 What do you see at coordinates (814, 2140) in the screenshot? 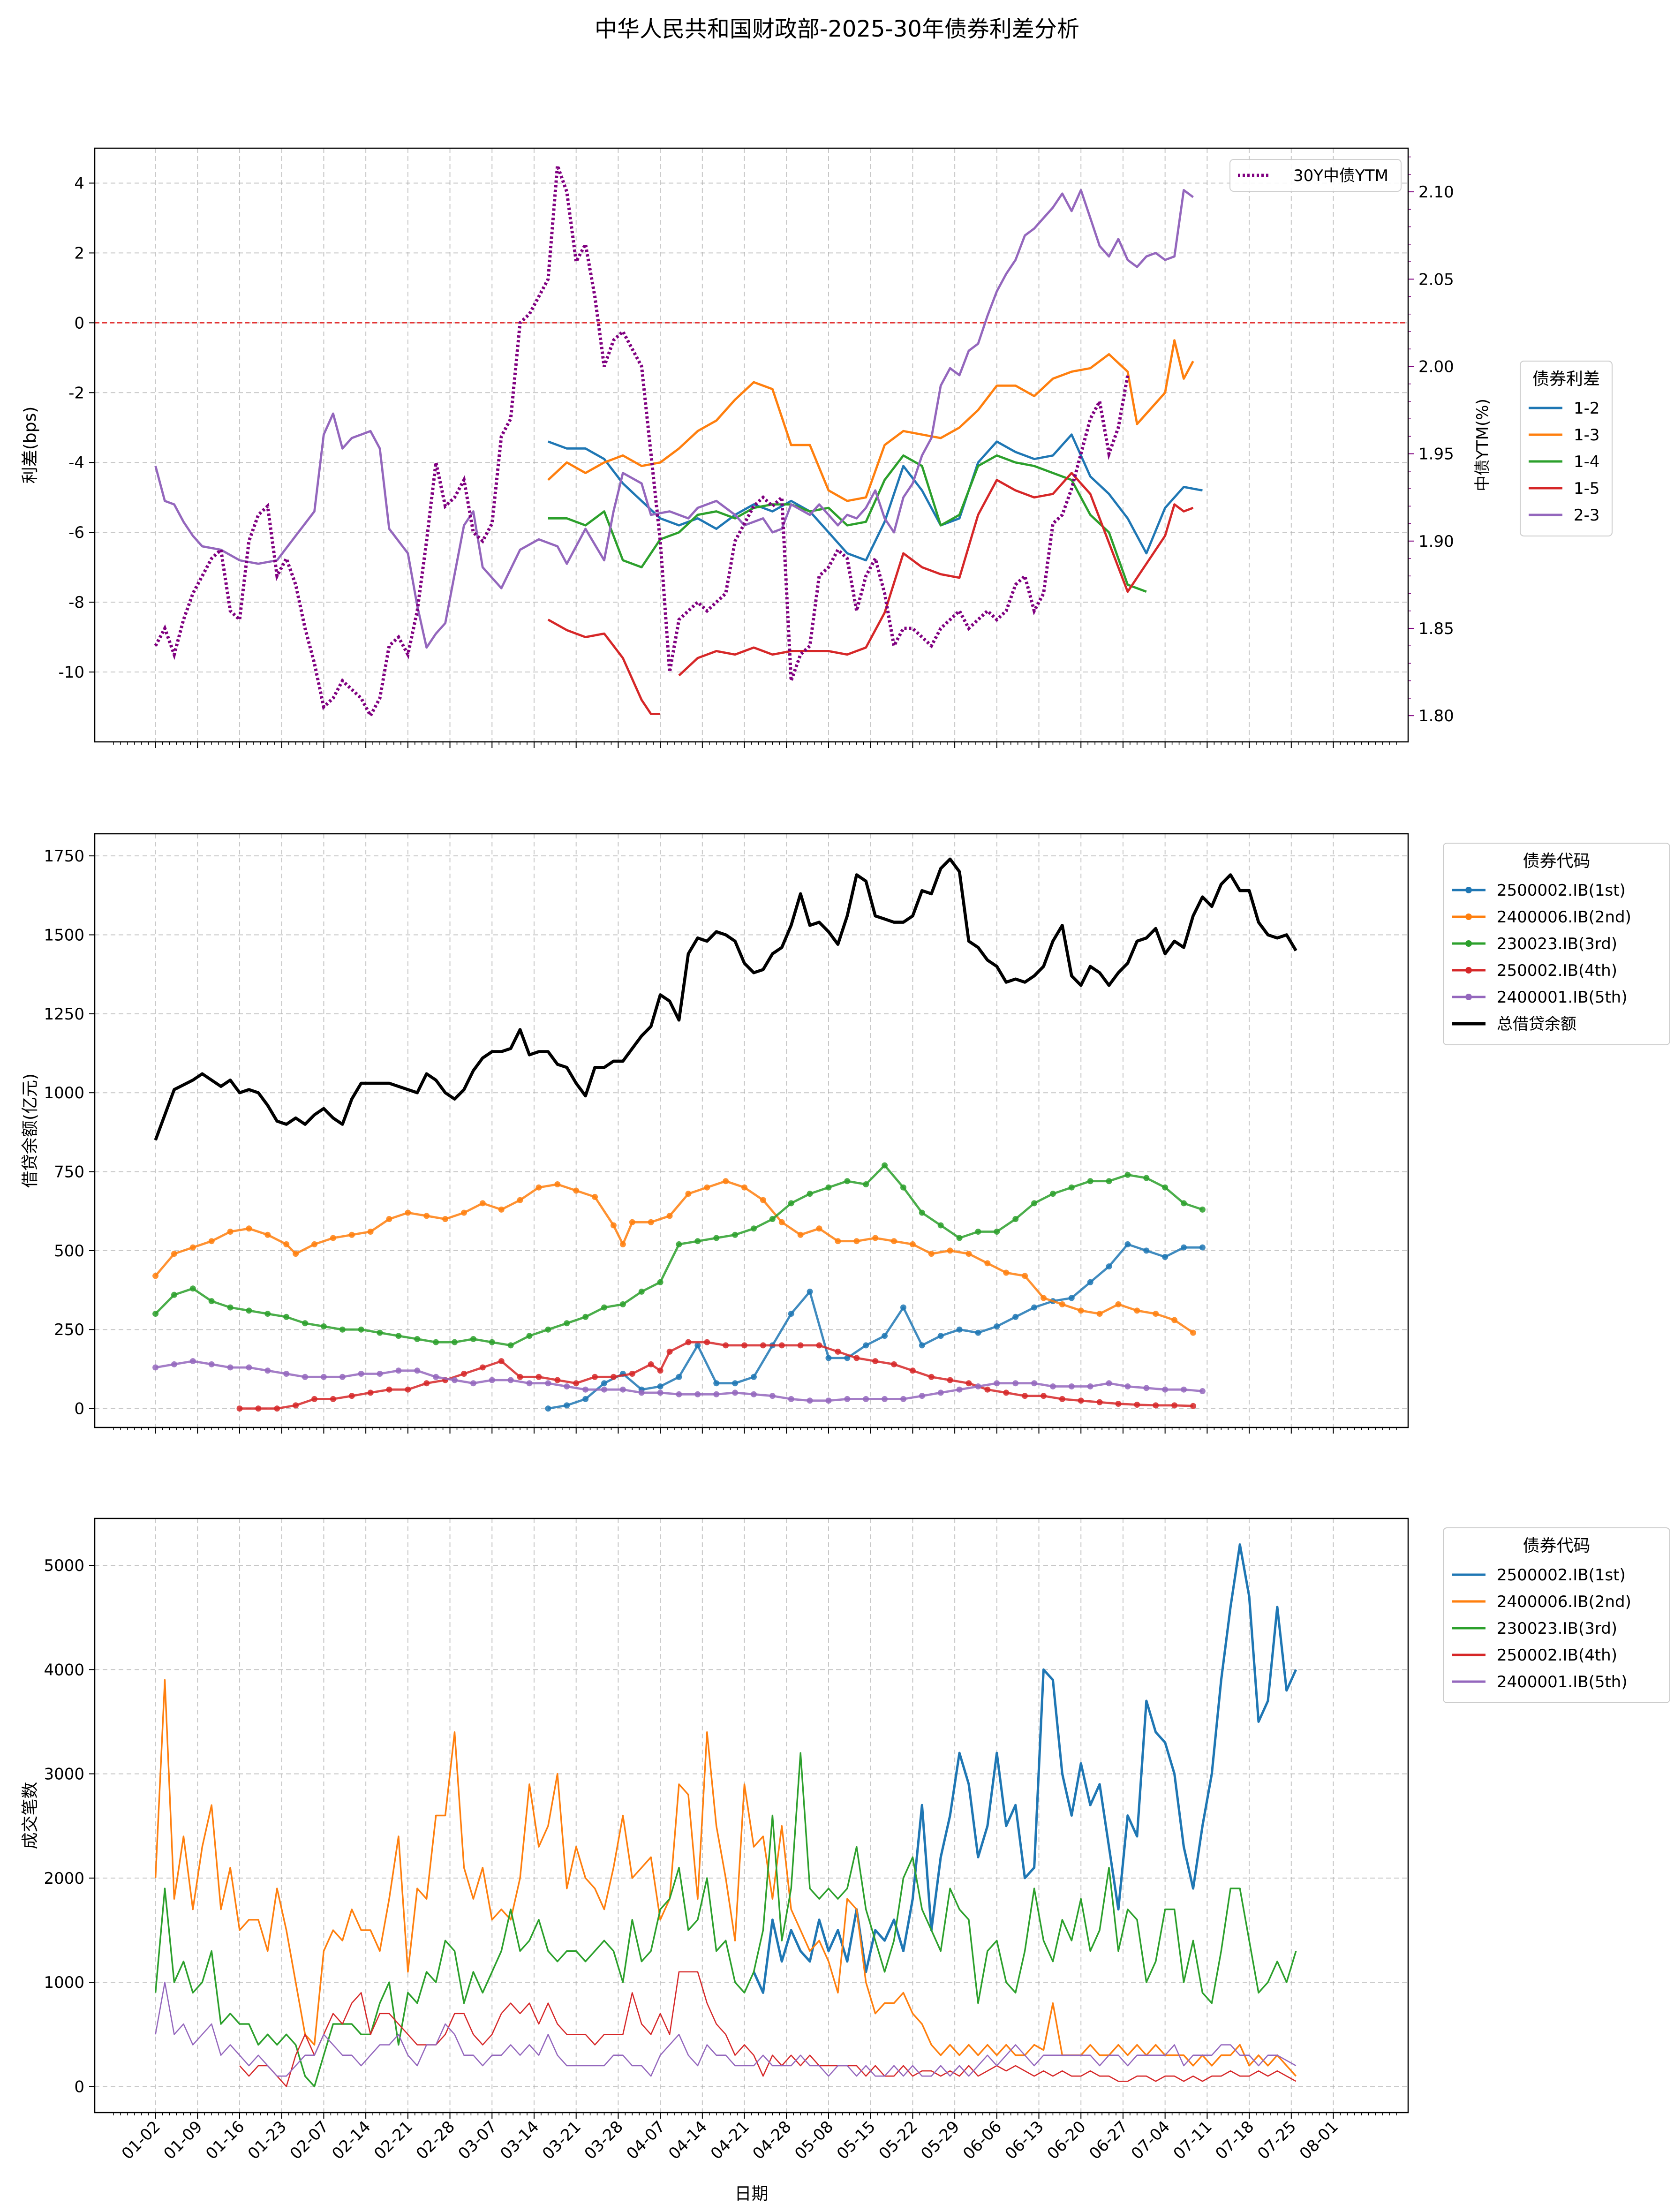
I see `x-tick-label-16: 05-08` at bounding box center [814, 2140].